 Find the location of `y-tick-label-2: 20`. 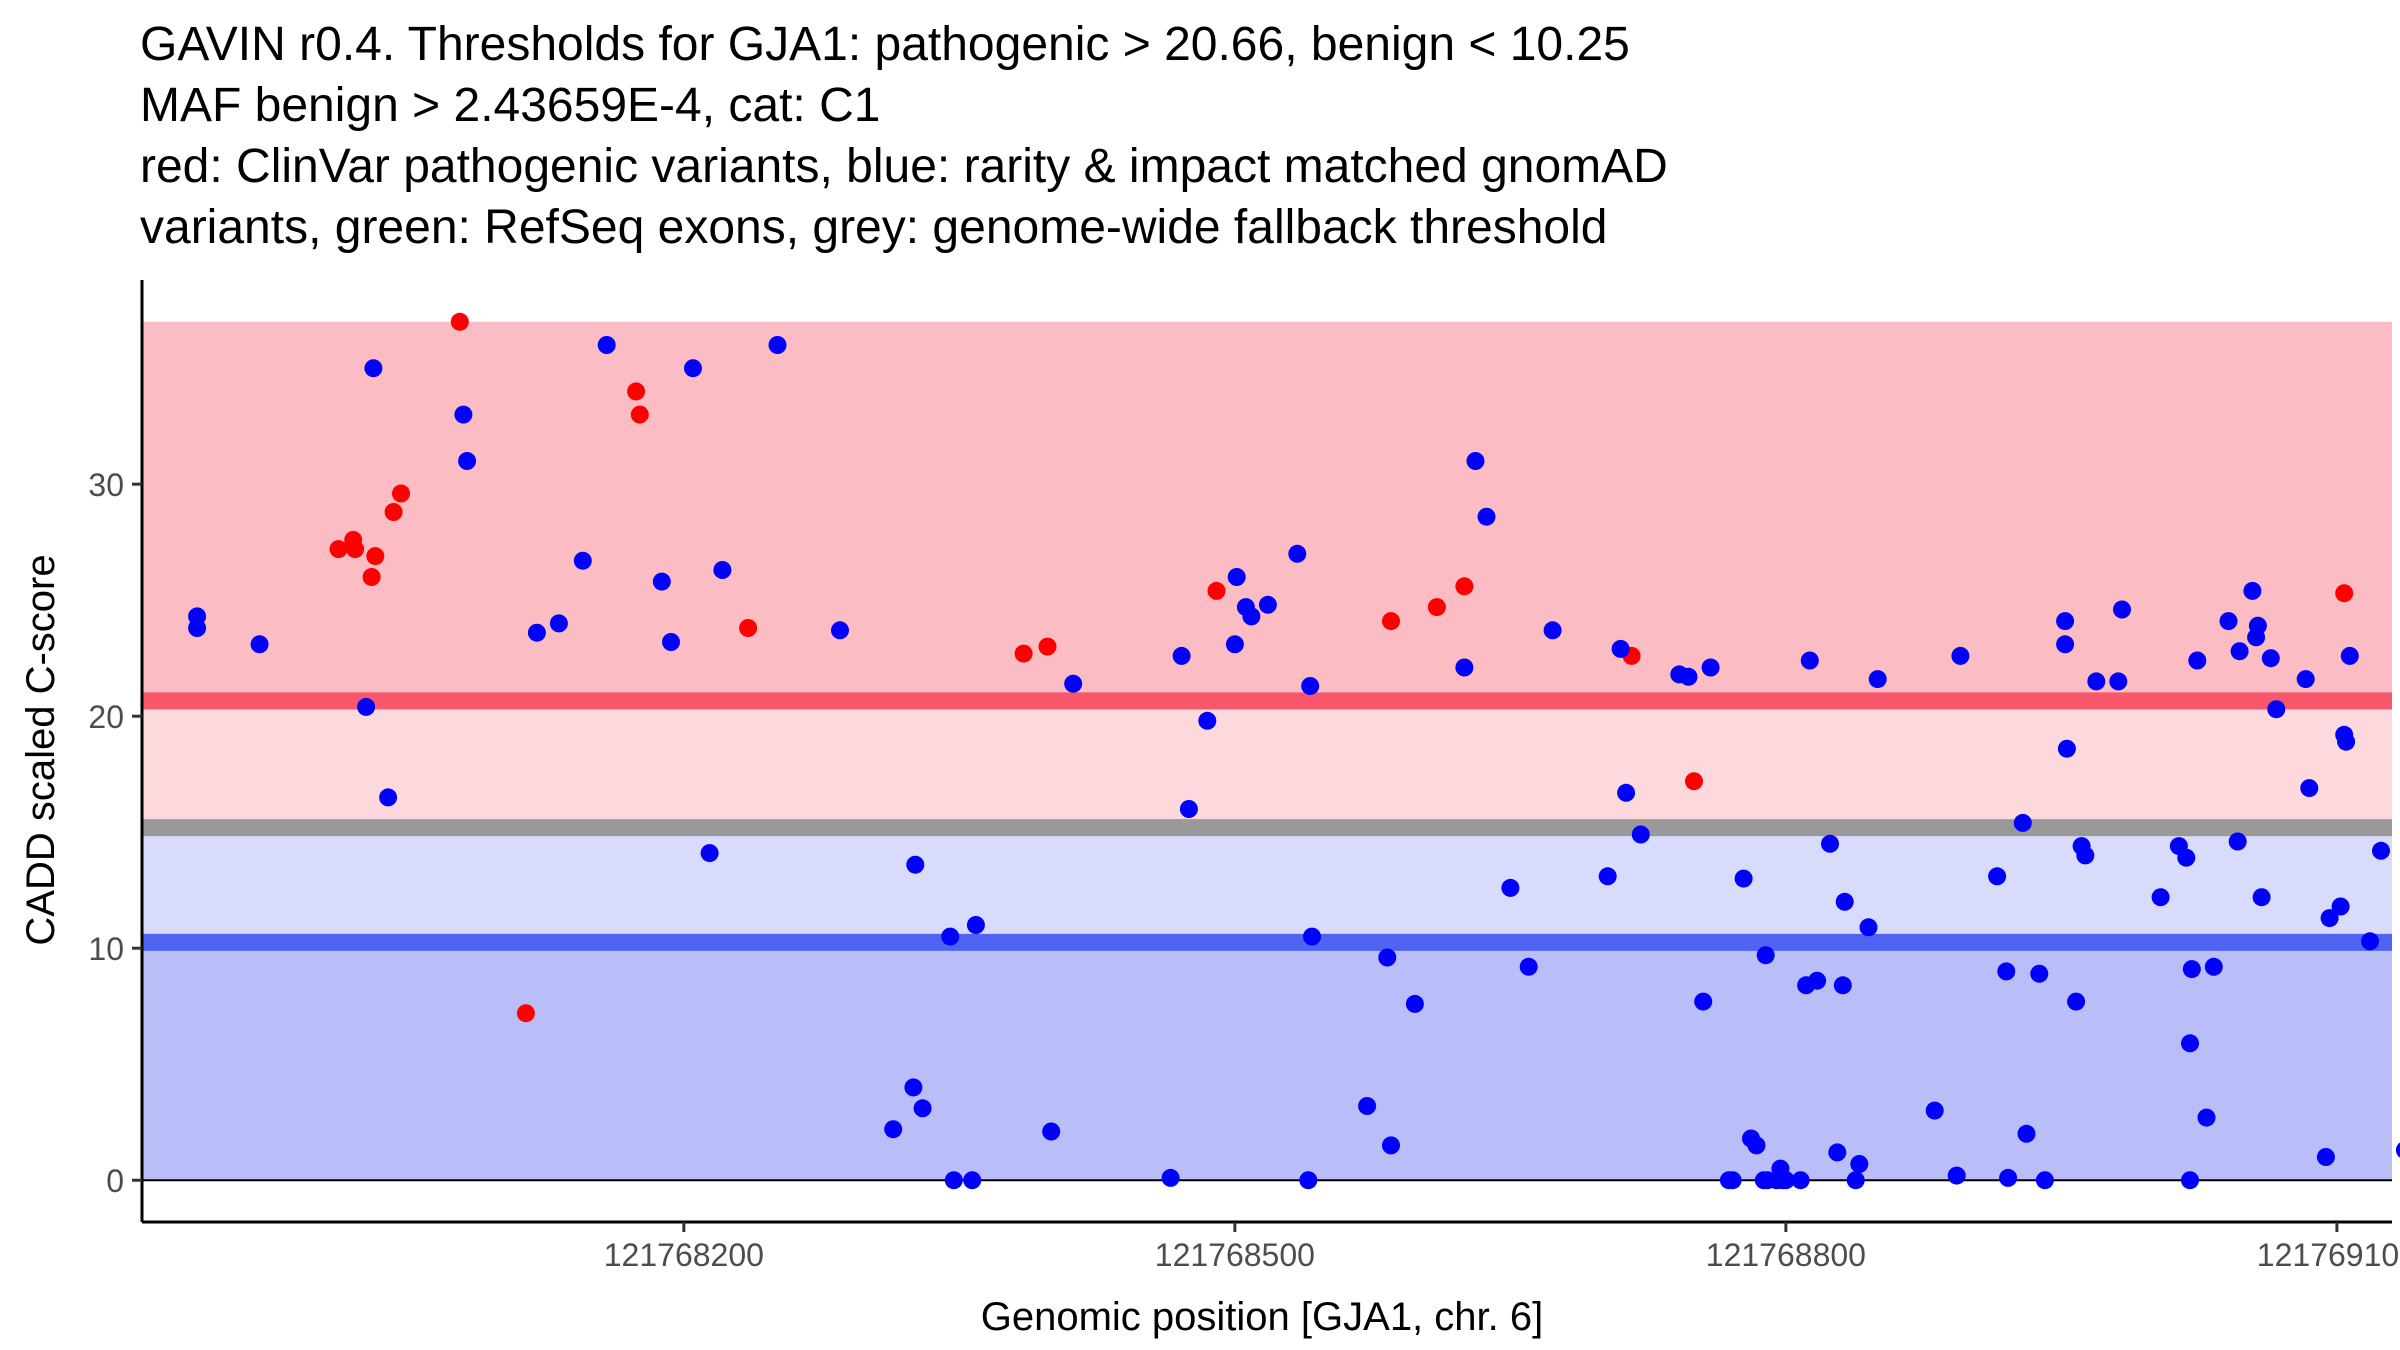

y-tick-label-2: 20 is located at coordinates (106, 717).